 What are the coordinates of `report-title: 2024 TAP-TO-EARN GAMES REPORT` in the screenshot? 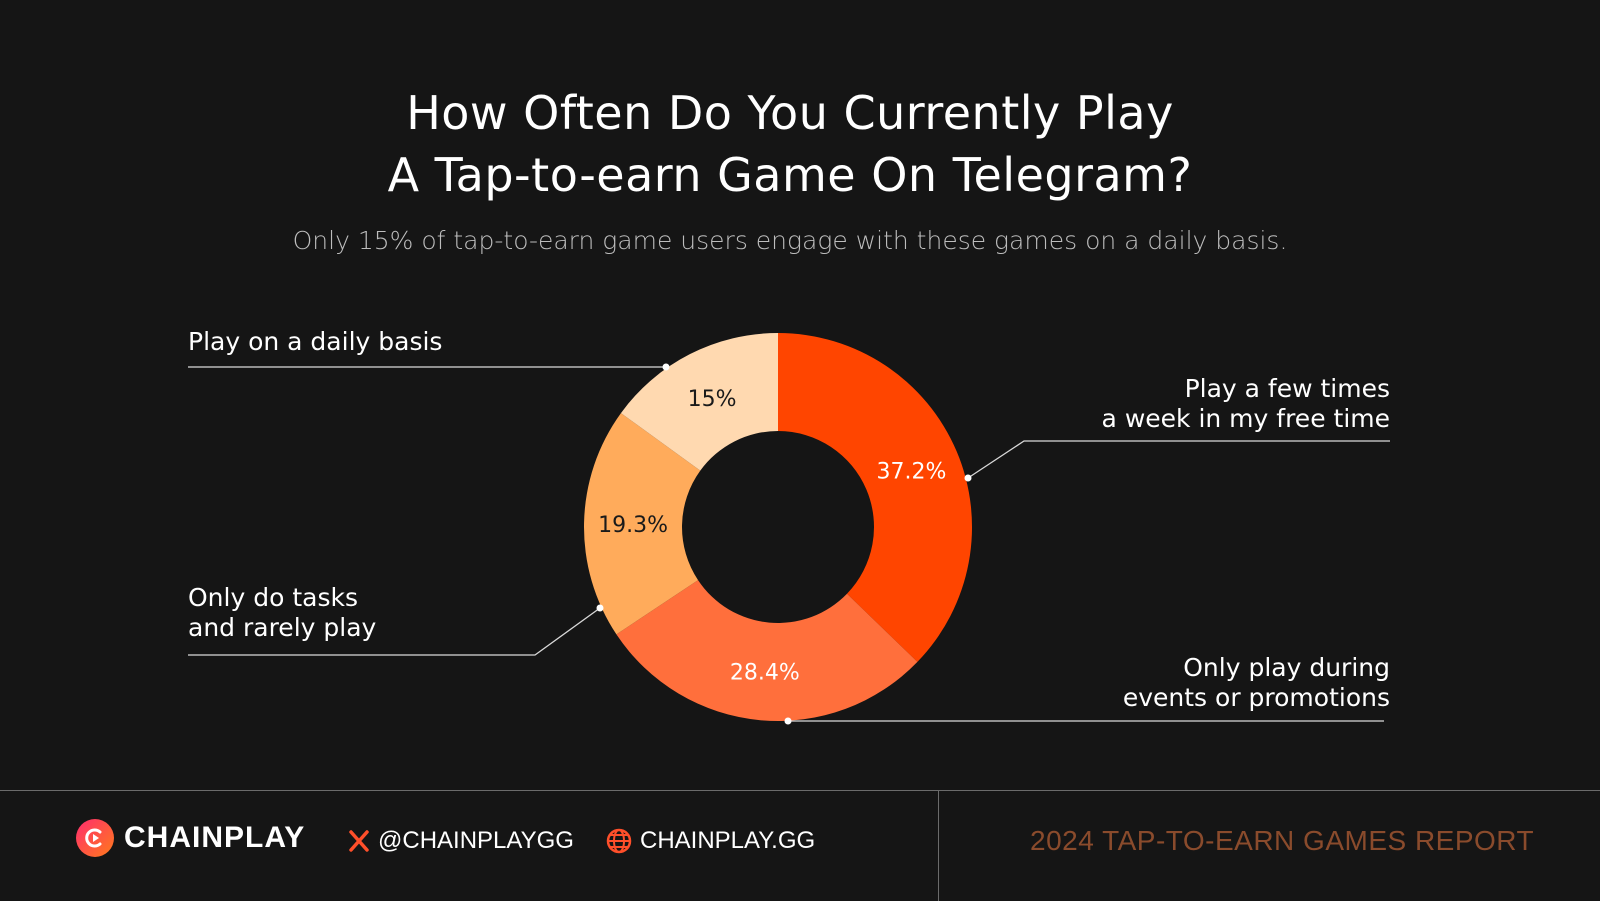 It's located at (1282, 840).